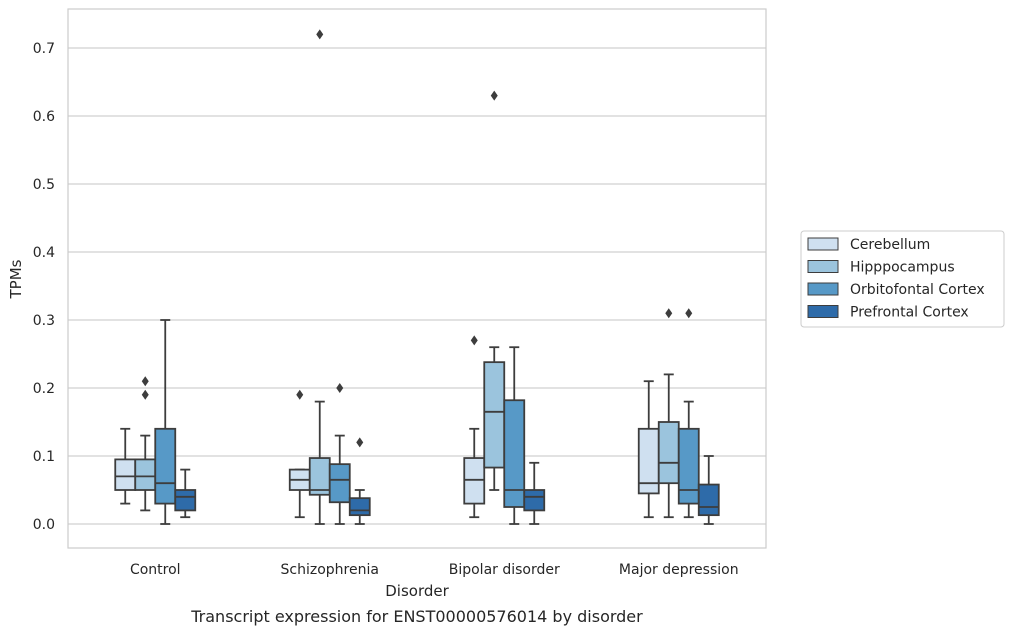 The height and width of the screenshot is (634, 1014). I want to click on legend-label: Hipppocampus, so click(902, 268).